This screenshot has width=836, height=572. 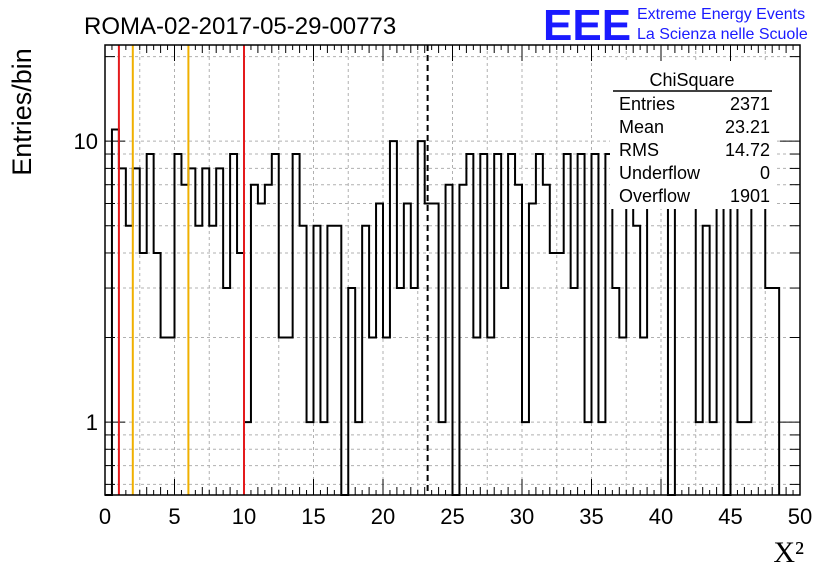 What do you see at coordinates (86, 141) in the screenshot?
I see `y-tick-label: 10` at bounding box center [86, 141].